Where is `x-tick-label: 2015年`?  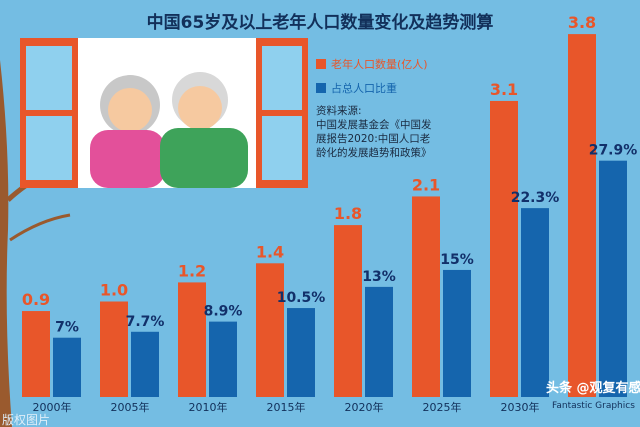 x-tick-label: 2015年 is located at coordinates (286, 407).